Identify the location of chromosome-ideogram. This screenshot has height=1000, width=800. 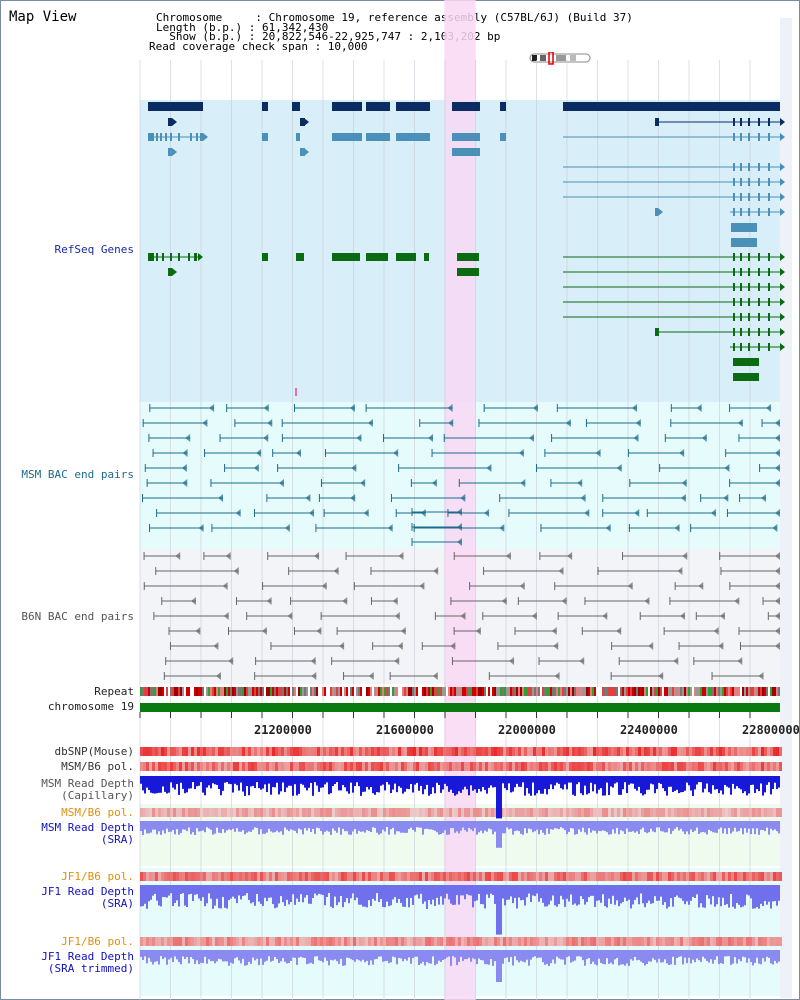
(560, 59).